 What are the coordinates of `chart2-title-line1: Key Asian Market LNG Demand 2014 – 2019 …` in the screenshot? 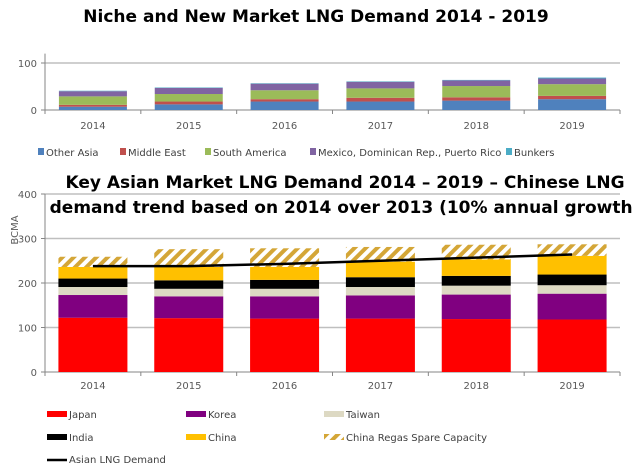 It's located at (344, 183).